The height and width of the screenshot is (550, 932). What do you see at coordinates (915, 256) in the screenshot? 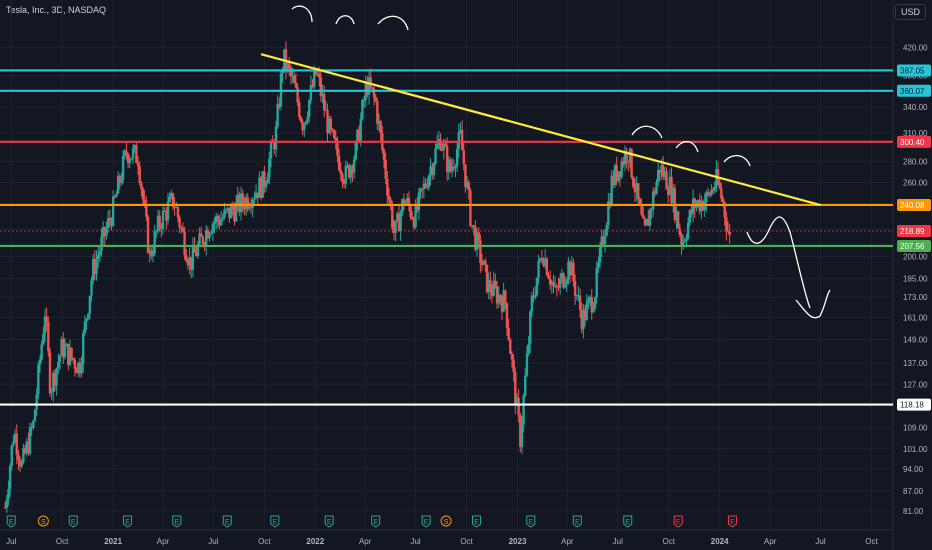
I see `price-tick-label: 200.00` at bounding box center [915, 256].